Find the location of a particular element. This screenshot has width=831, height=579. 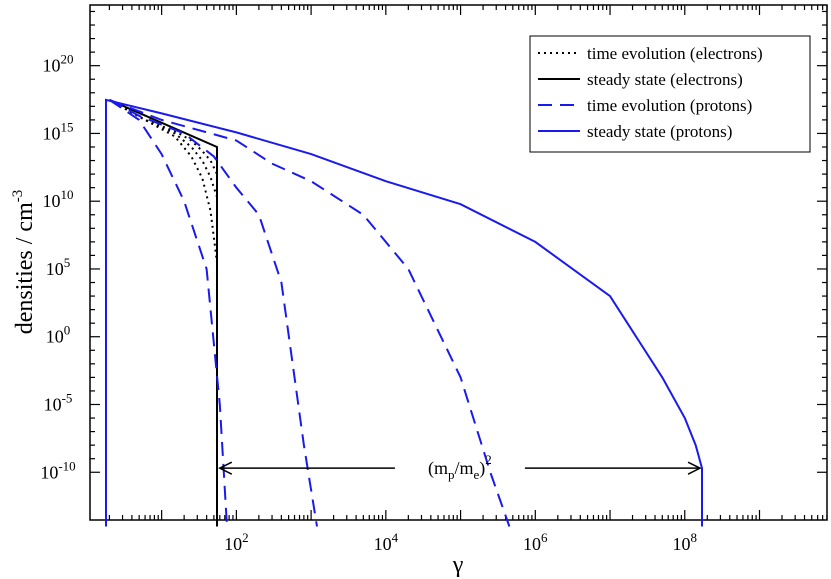

y-axis-title-exponent: -3 is located at coordinates (18, 196).